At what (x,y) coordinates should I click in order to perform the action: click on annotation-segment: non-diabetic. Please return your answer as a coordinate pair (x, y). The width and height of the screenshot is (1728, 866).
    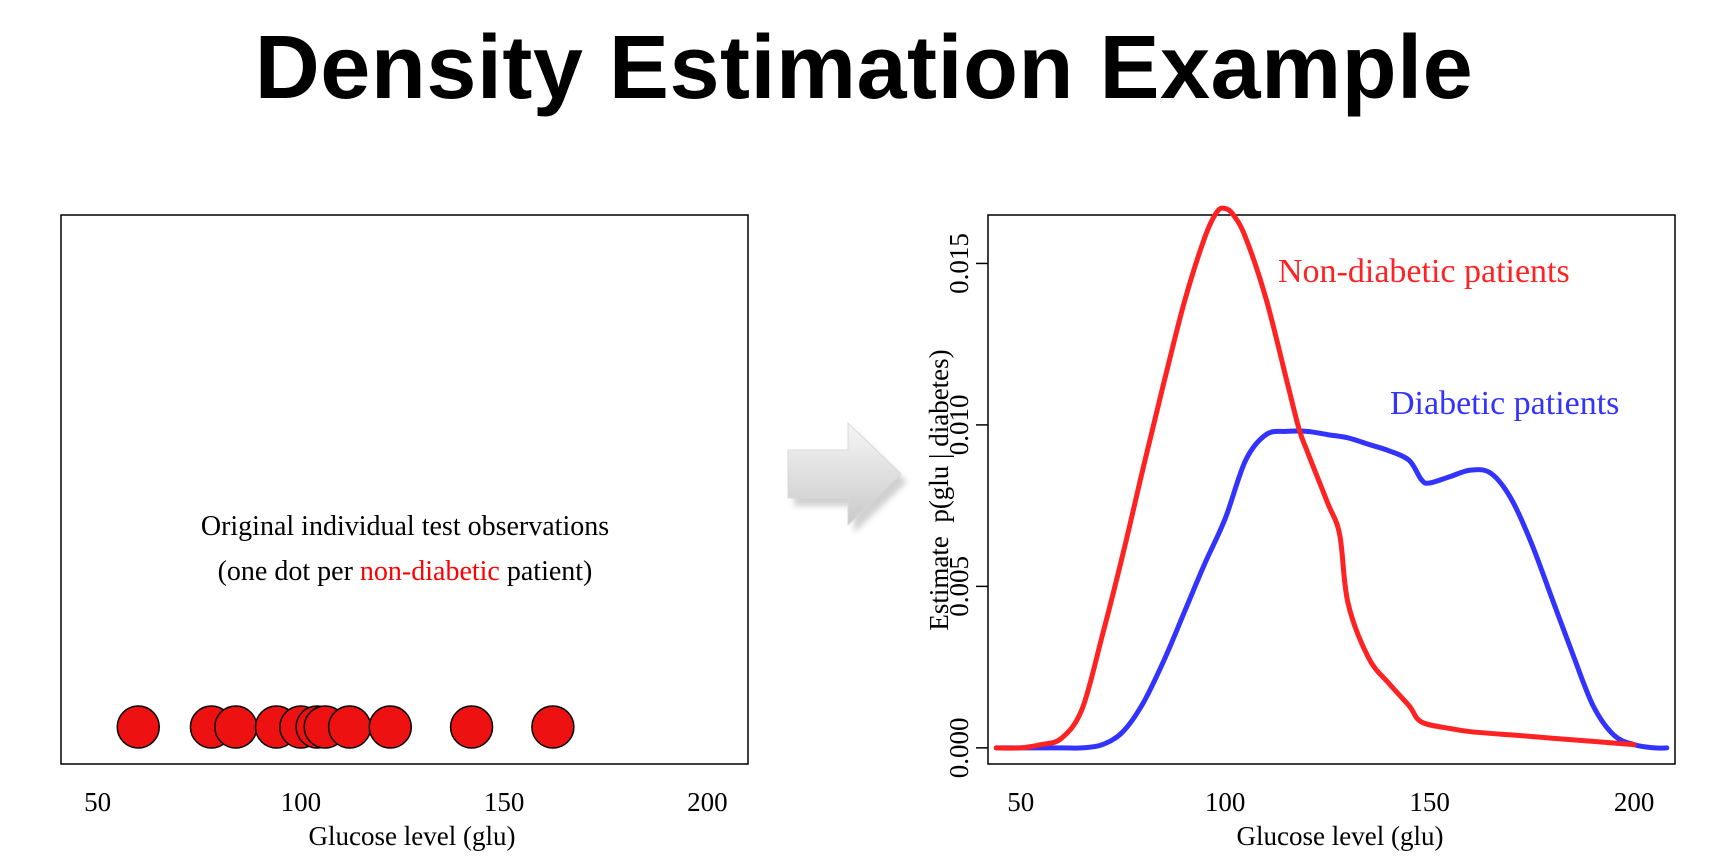
    Looking at the image, I should click on (430, 571).